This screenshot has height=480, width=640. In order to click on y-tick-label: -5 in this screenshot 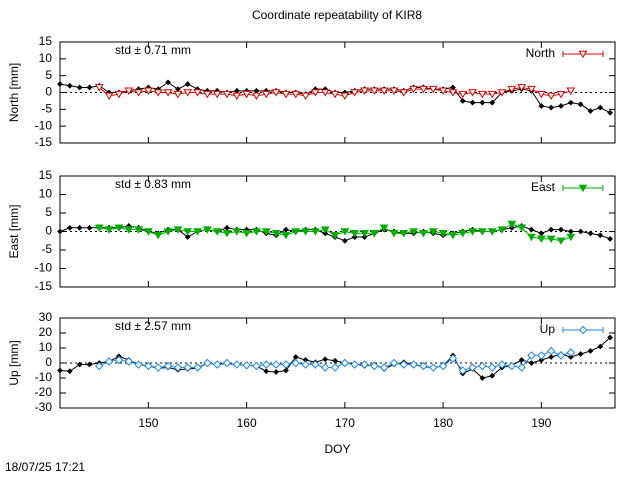, I will do `click(46, 109)`.